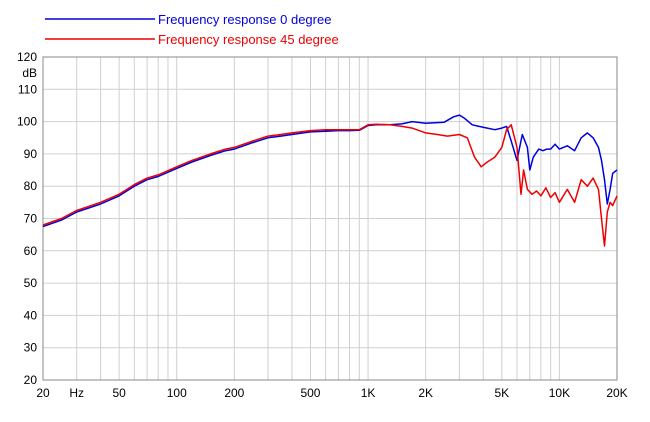 Image resolution: width=650 pixels, height=422 pixels. Describe the element at coordinates (425, 393) in the screenshot. I see `x-tick-label: 2K` at that location.